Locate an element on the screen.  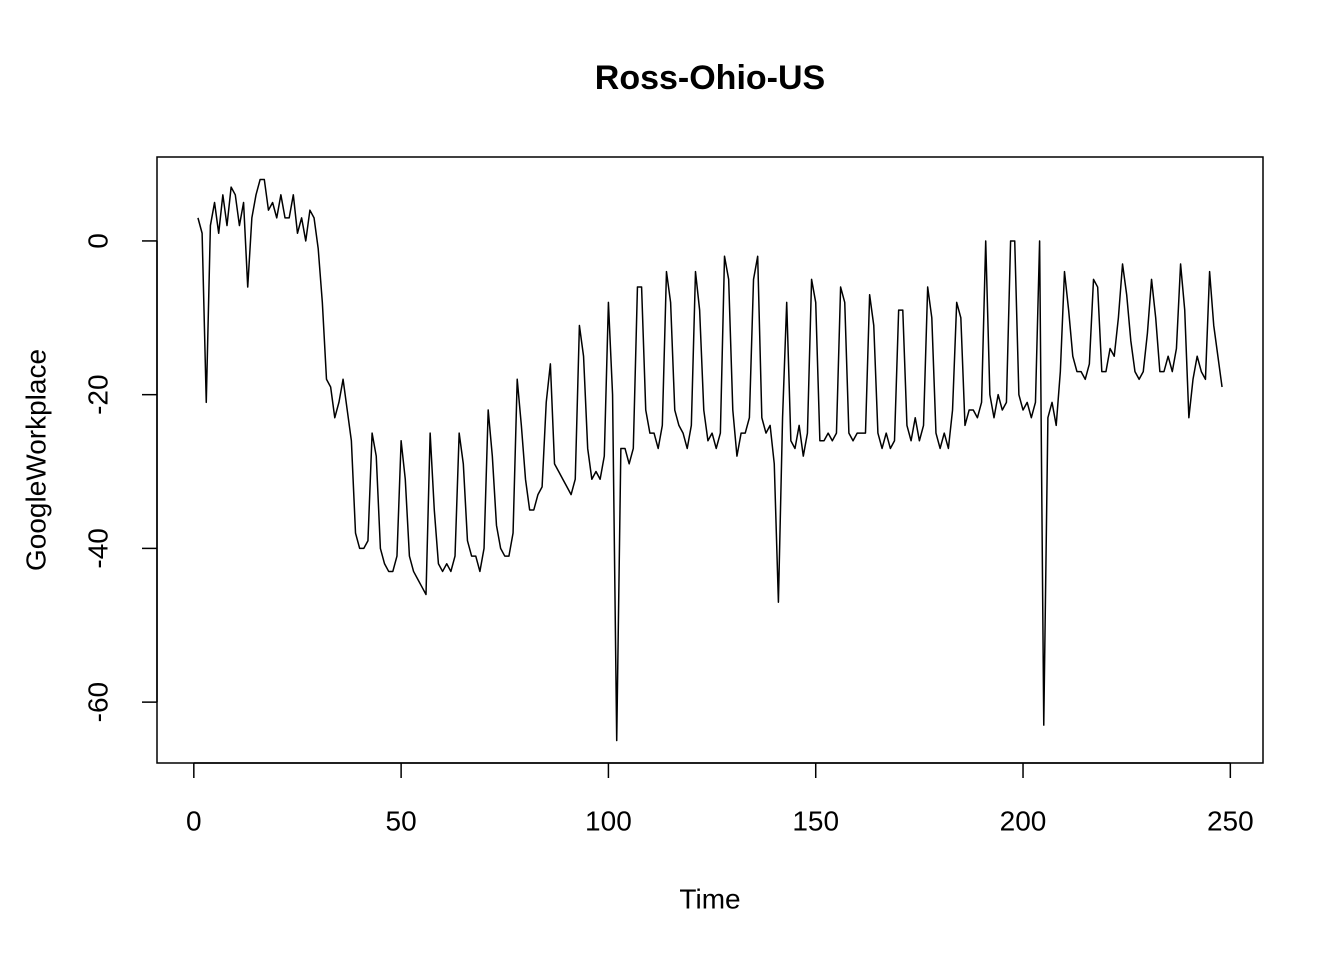
y-tick-label: -40 is located at coordinates (97, 548).